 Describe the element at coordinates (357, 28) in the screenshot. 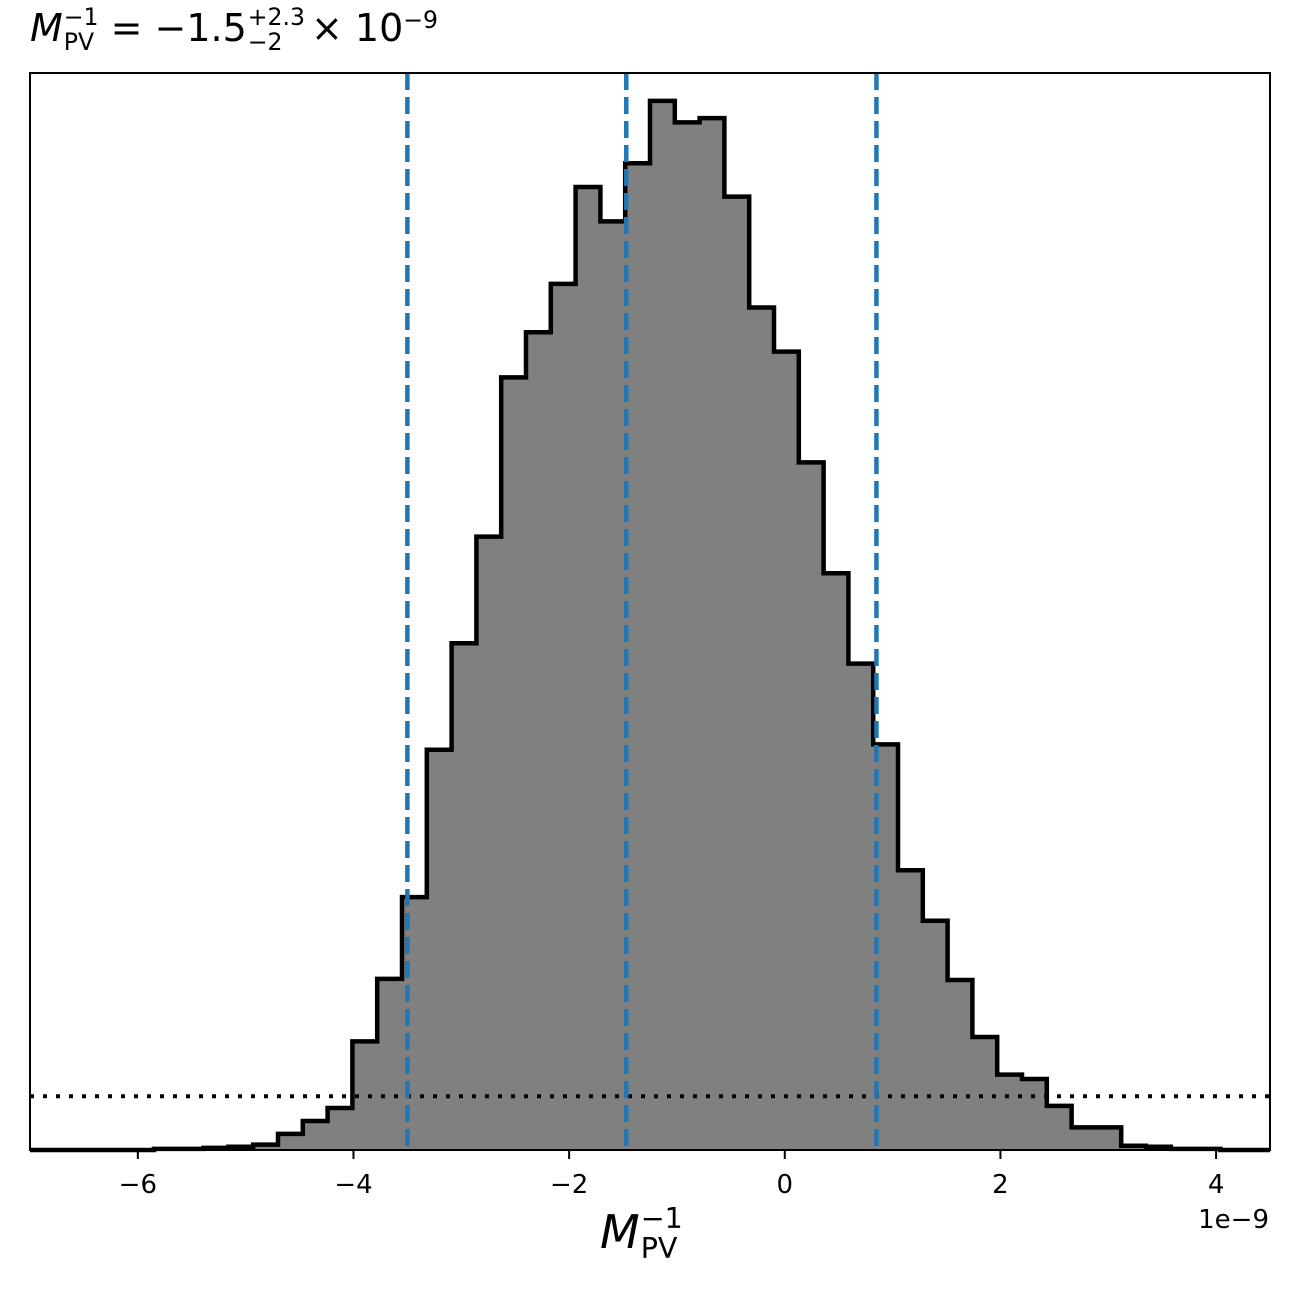

I see `title-multiplier: × 10` at that location.